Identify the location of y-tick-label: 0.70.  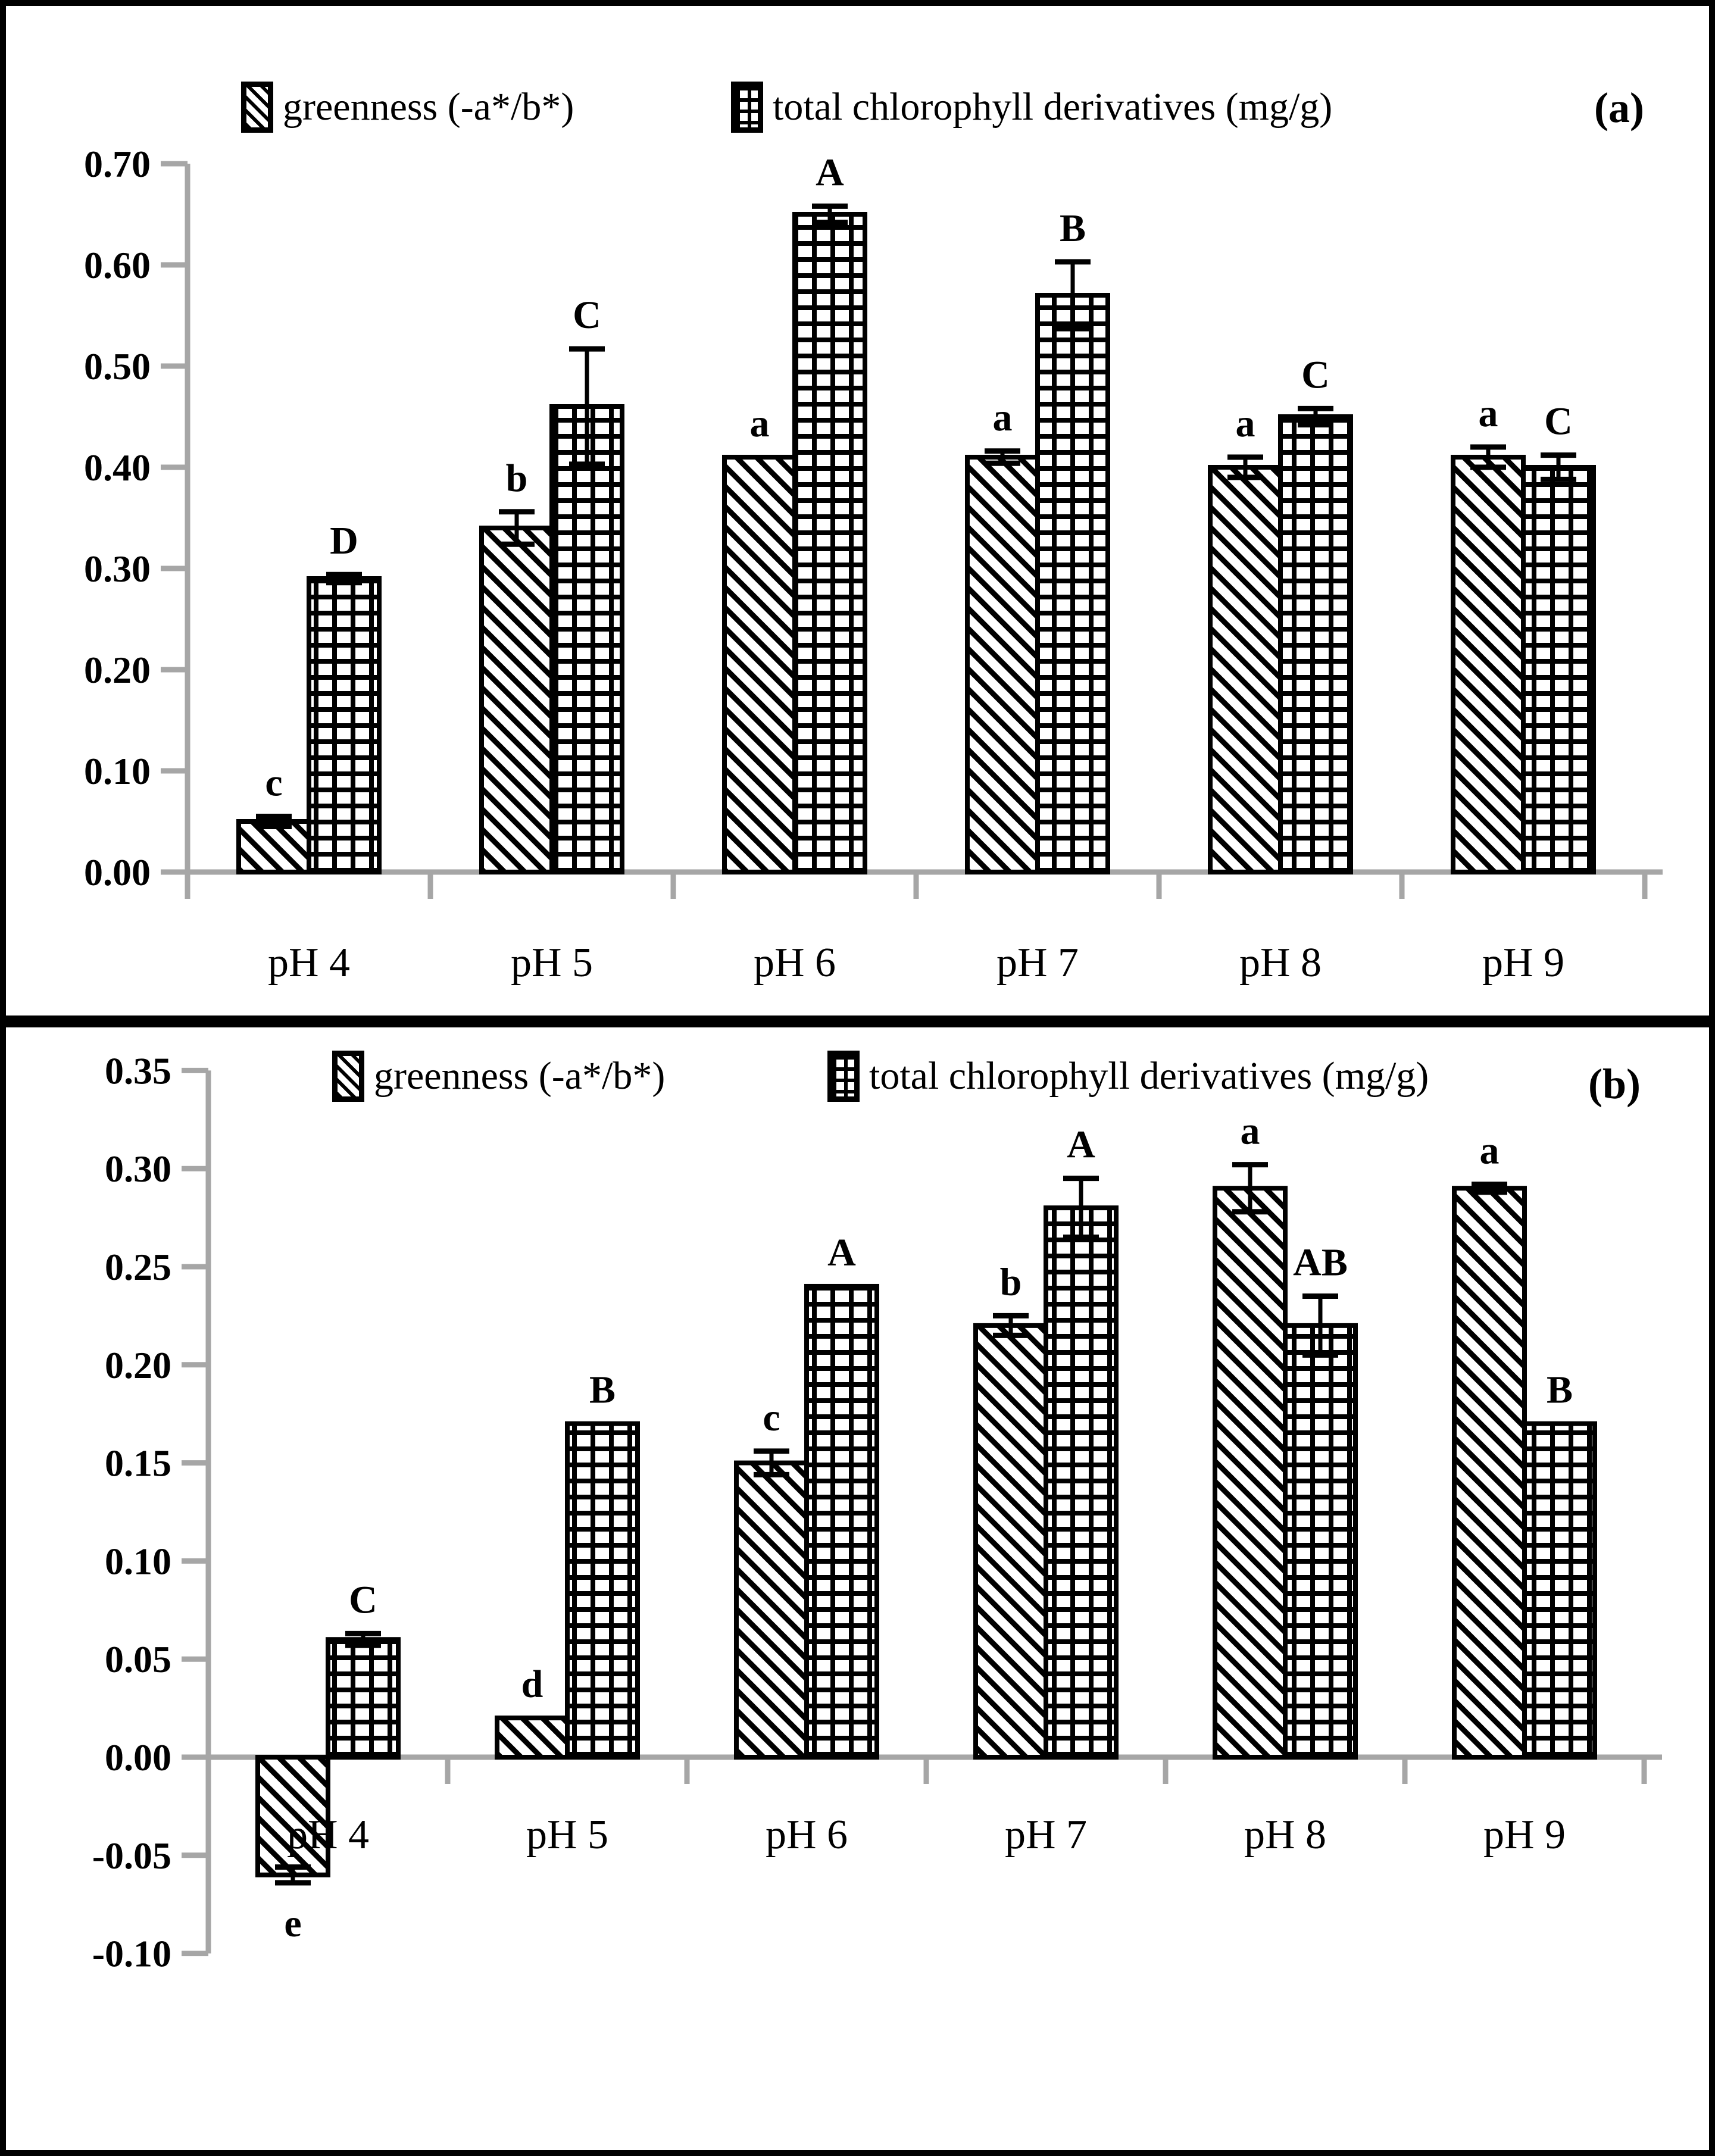
(117, 164).